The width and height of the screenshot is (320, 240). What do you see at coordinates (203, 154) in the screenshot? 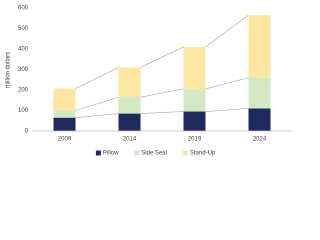
I see `legend-label: Stand-Up` at bounding box center [203, 154].